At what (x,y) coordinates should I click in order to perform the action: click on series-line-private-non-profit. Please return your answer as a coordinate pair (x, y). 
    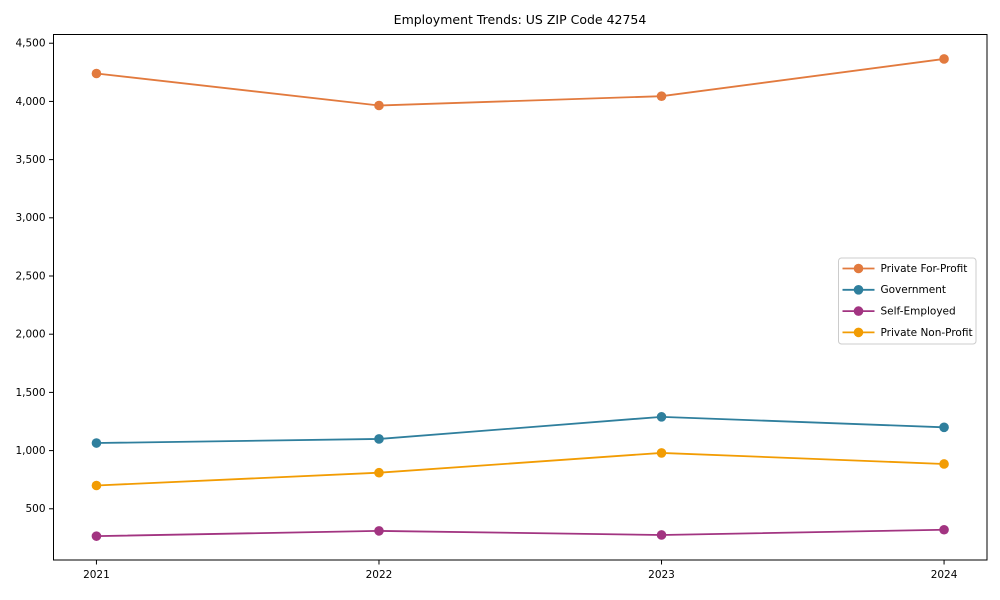
    Looking at the image, I should click on (520, 469).